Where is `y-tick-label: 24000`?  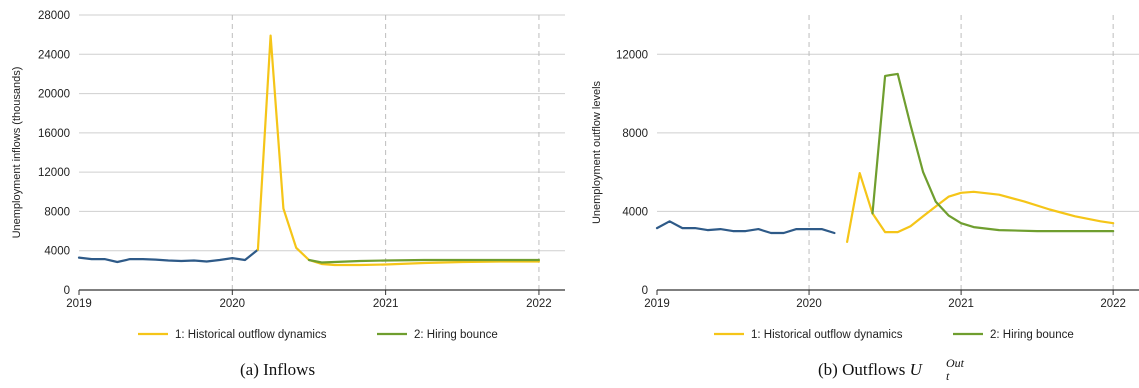
y-tick-label: 24000 is located at coordinates (54, 55).